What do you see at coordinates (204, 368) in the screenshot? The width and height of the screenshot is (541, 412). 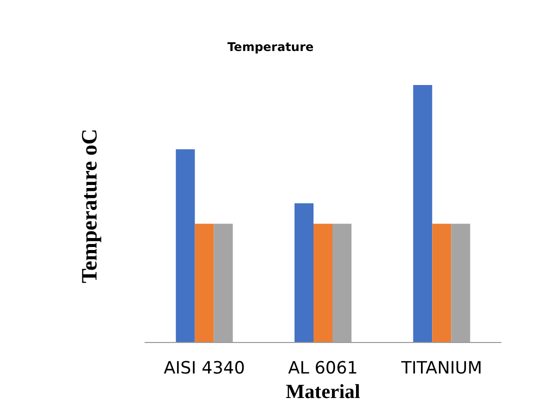 I see `x-tick-label: AISI 4340` at bounding box center [204, 368].